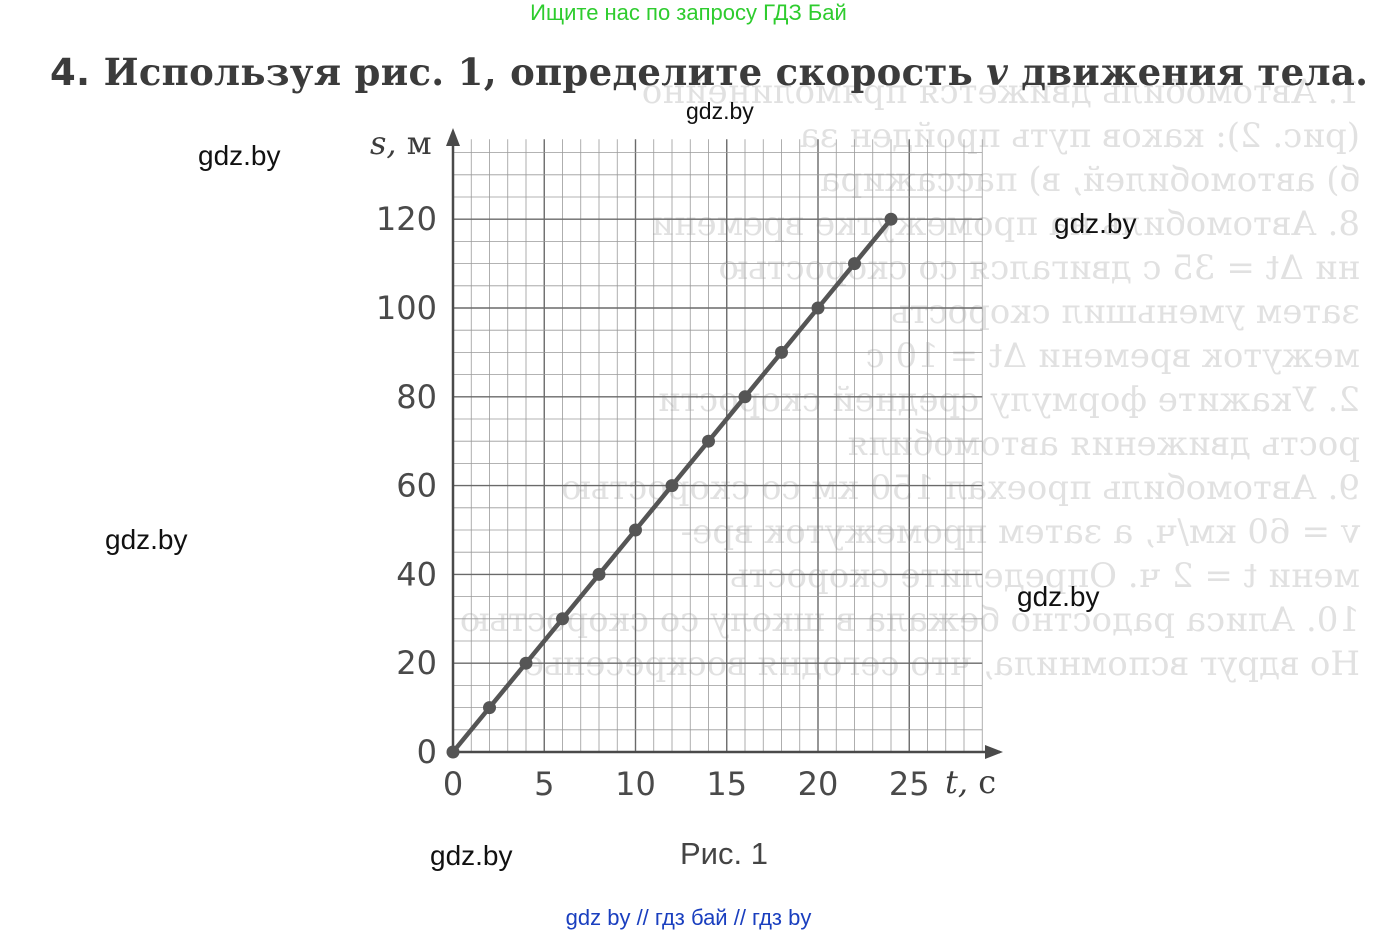 Image resolution: width=1377 pixels, height=936 pixels. Describe the element at coordinates (726, 784) in the screenshot. I see `x-tick-label: 15` at that location.